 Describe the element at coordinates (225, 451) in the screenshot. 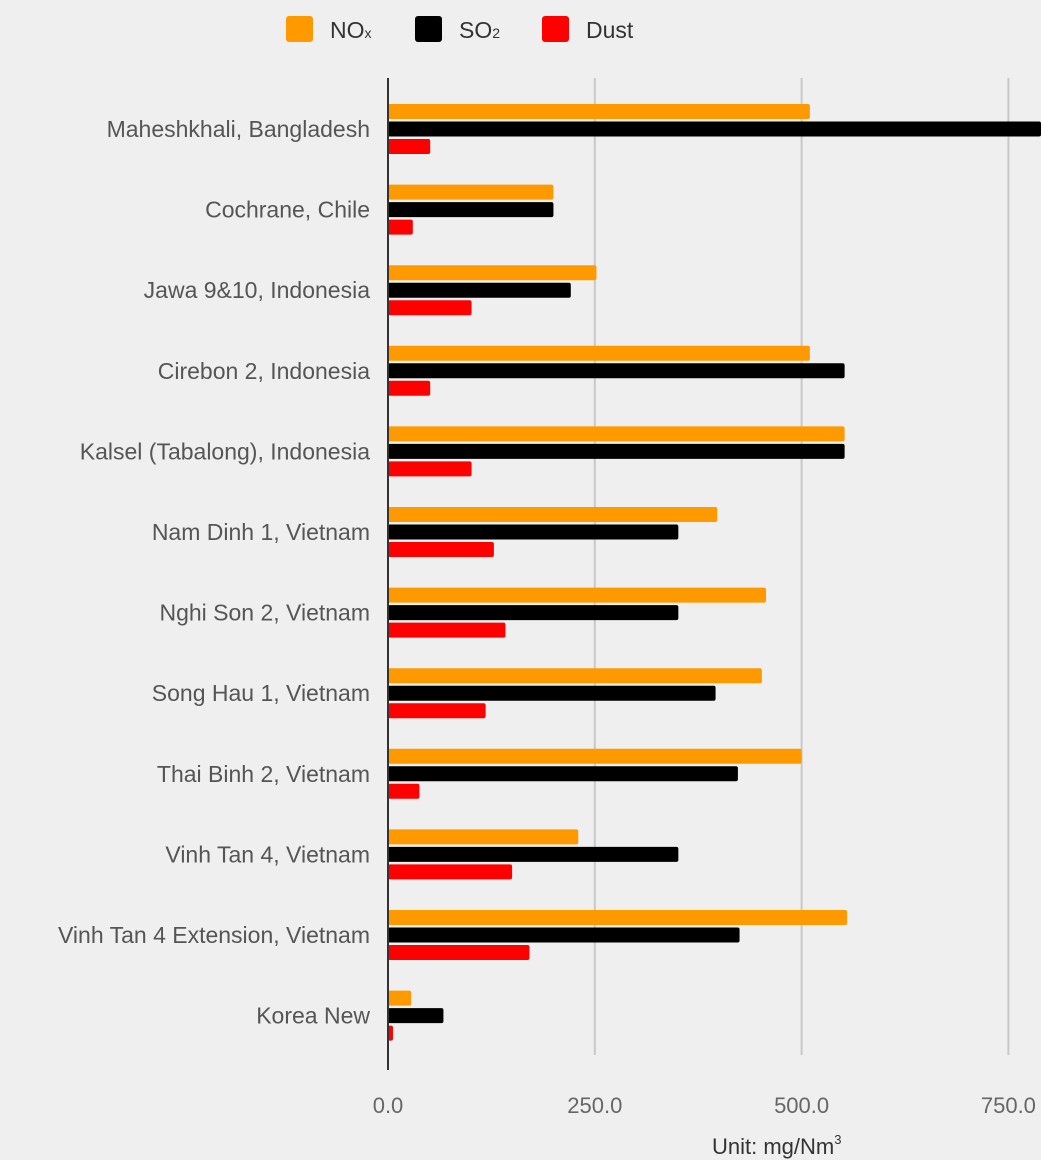

I see `category-label-4: Kalsel (Tabalong), Indonesia` at that location.